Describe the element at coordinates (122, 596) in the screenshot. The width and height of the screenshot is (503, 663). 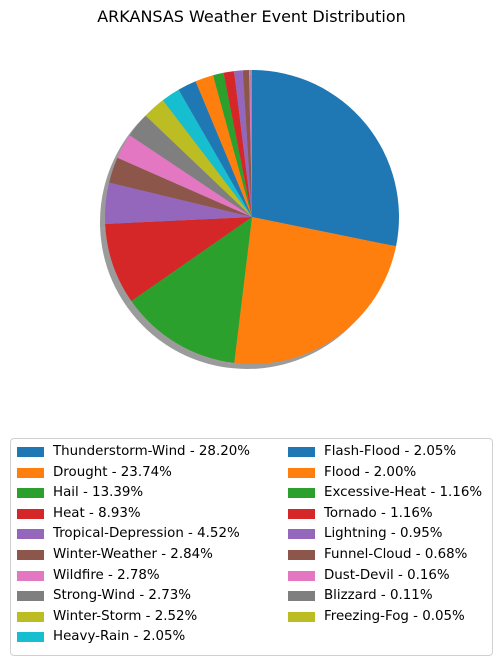
I see `legend-label: Strong-Wind - 2.73%` at that location.